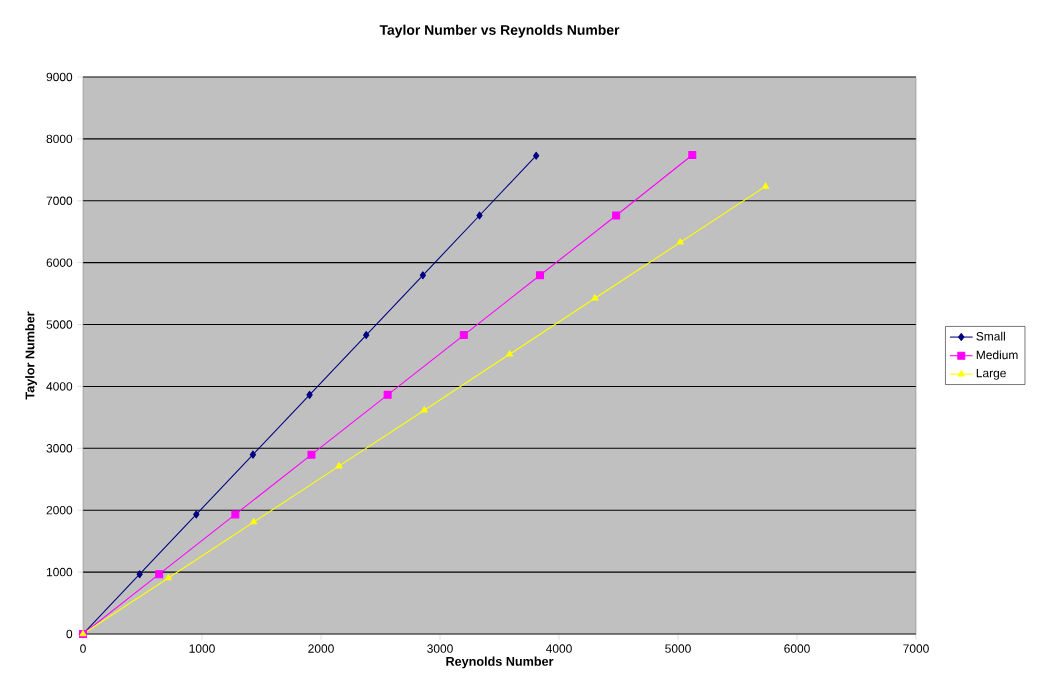 The image size is (1047, 693). What do you see at coordinates (59, 201) in the screenshot?
I see `y-tick-label: 7000` at bounding box center [59, 201].